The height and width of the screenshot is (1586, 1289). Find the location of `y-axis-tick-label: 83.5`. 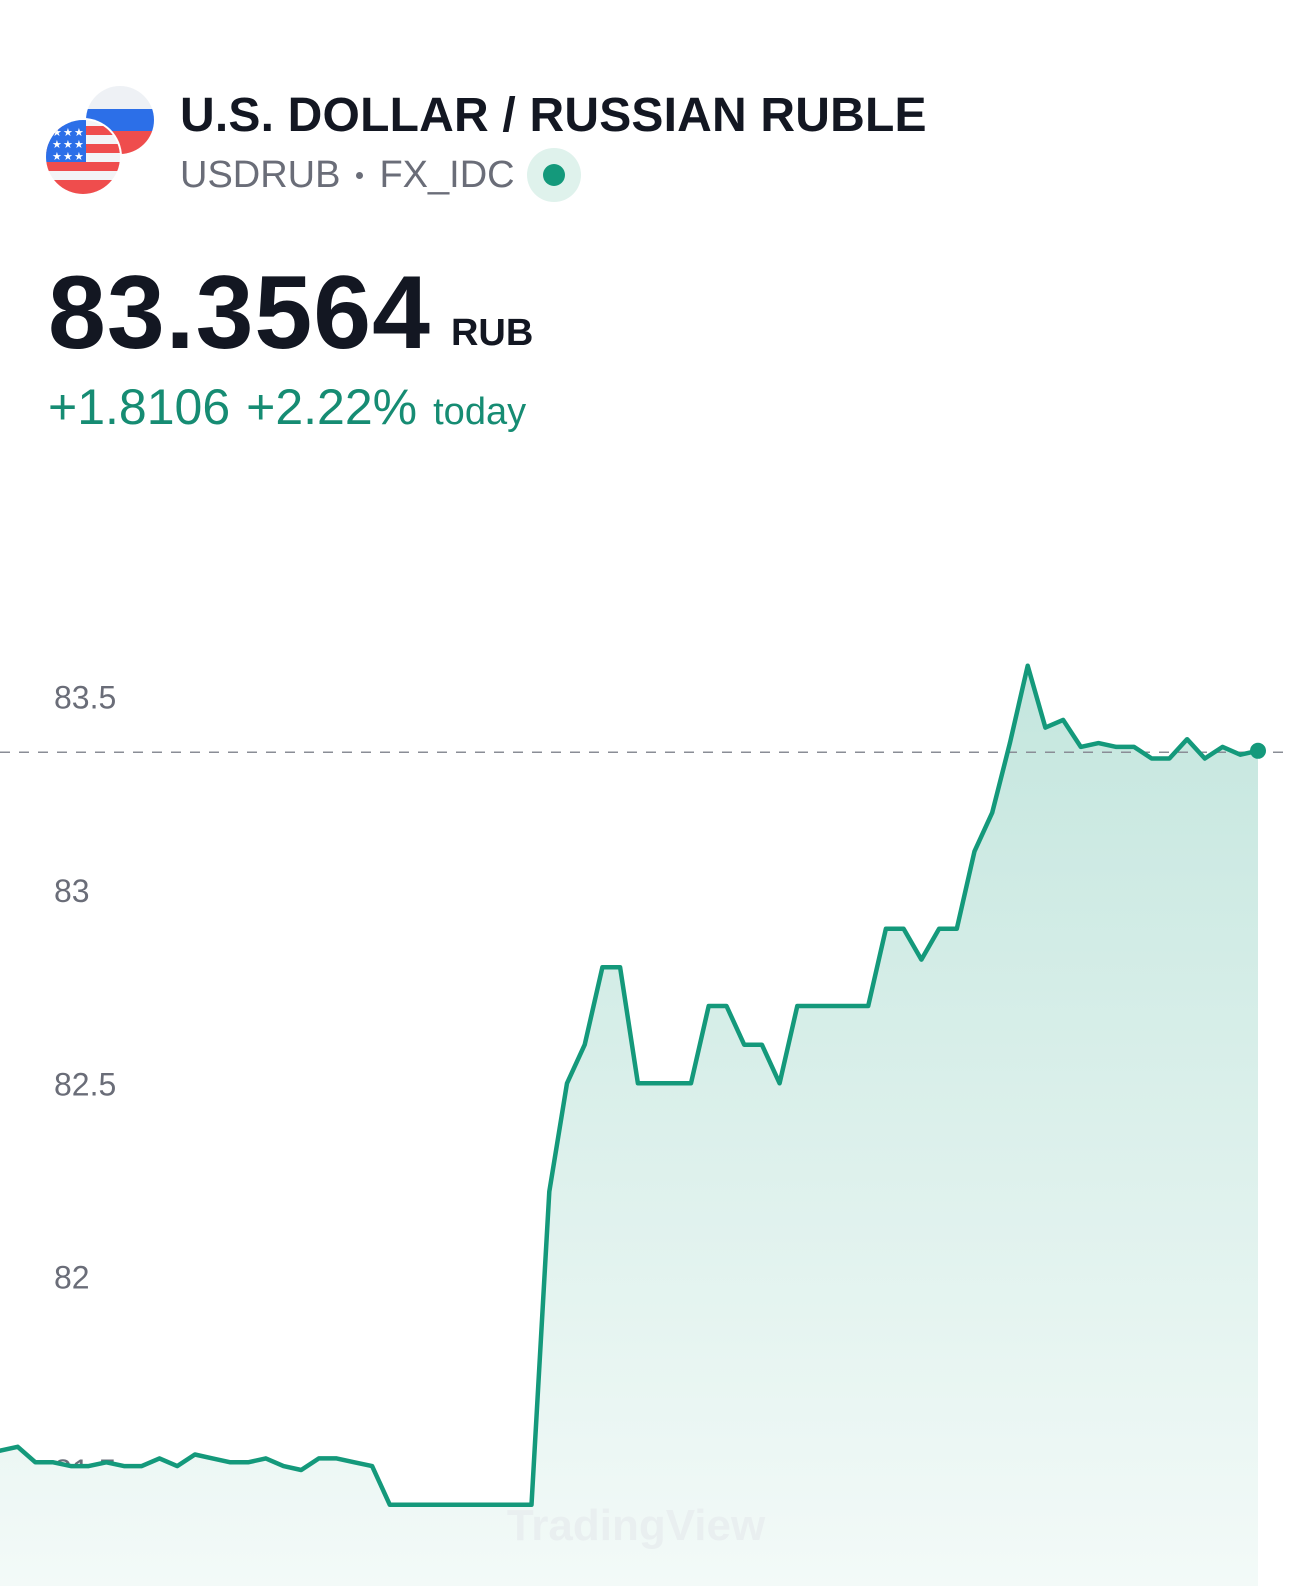

y-axis-tick-label: 83.5 is located at coordinates (85, 698).